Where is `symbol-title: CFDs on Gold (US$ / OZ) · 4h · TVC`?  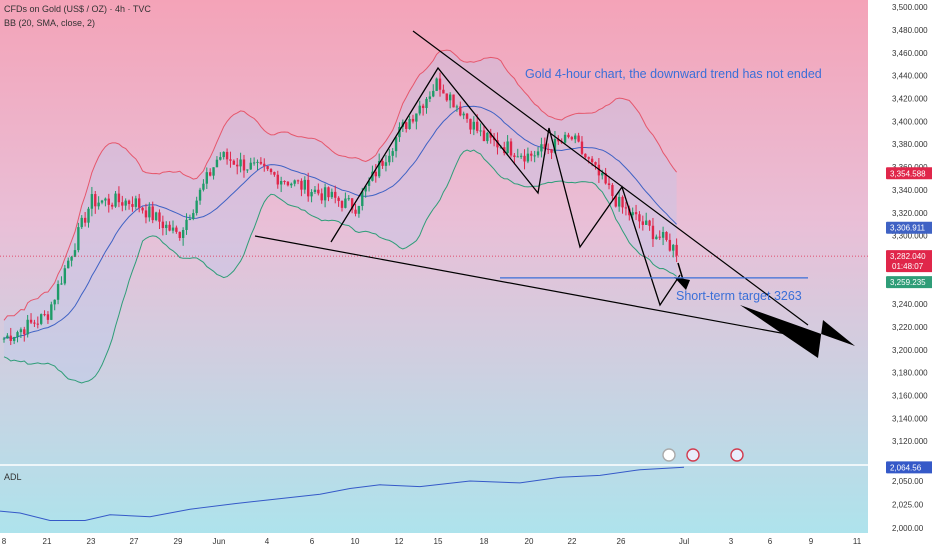
symbol-title: CFDs on Gold (US$ / OZ) · 4h · TVC is located at coordinates (77, 9).